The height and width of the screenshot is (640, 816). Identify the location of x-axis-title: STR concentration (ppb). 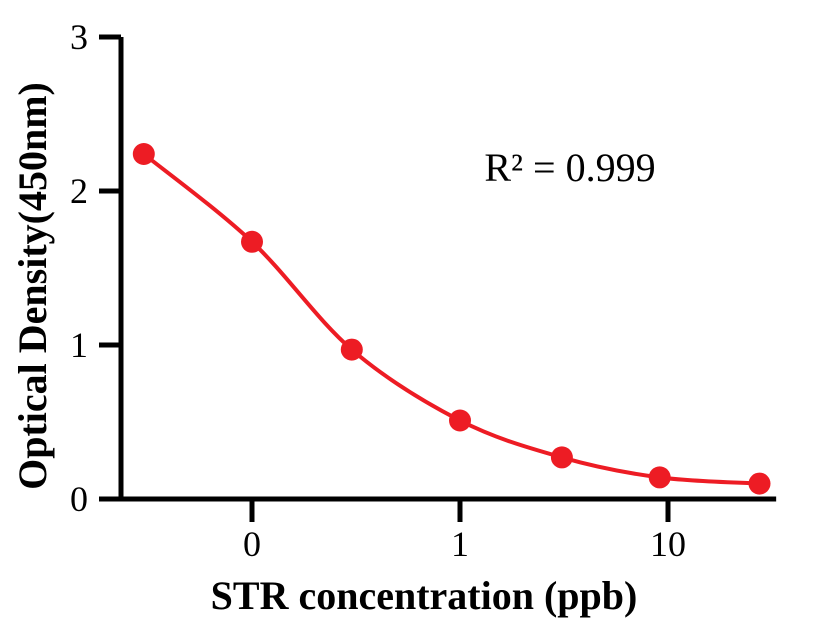
(424, 595).